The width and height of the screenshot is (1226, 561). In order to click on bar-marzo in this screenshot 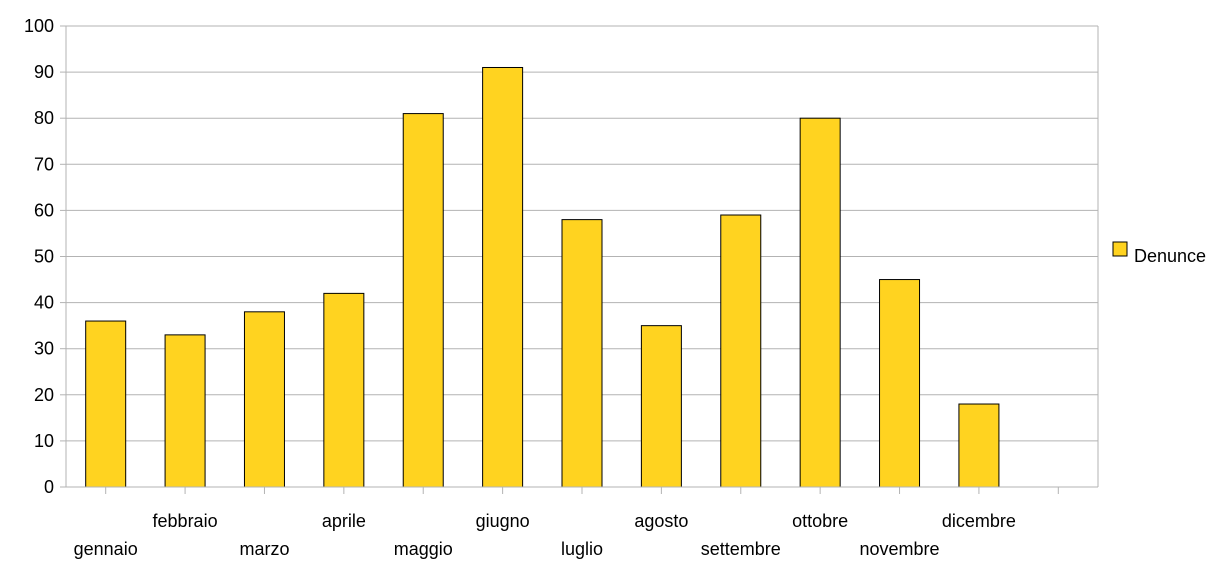, I will do `click(264, 399)`.